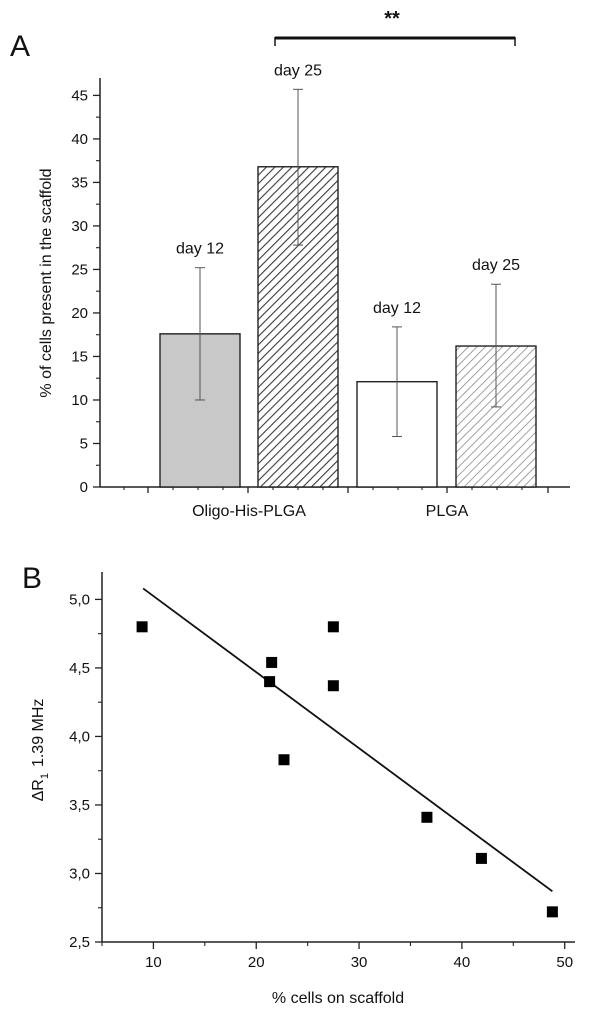  Describe the element at coordinates (45, 776) in the screenshot. I see `y-axis-title-b-subscript: 1` at that location.